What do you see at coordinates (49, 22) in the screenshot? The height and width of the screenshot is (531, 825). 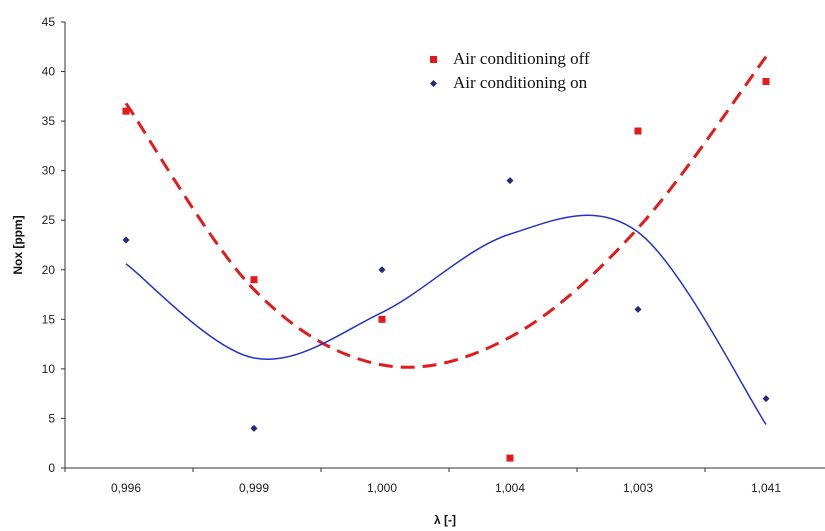 I see `y-tick-label: 45` at bounding box center [49, 22].